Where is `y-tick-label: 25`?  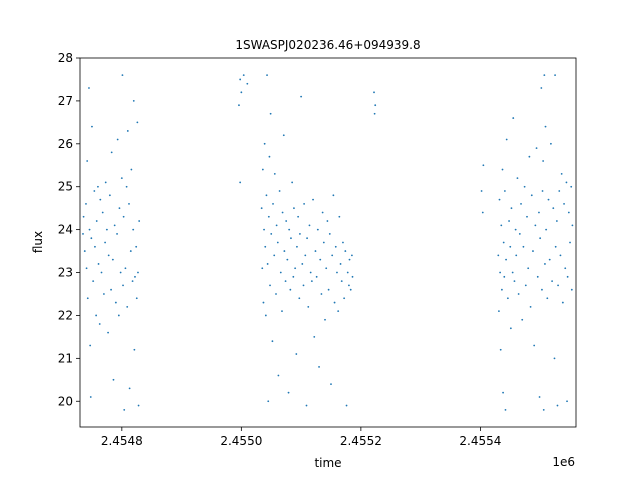 y-tick-label: 25 is located at coordinates (65, 187).